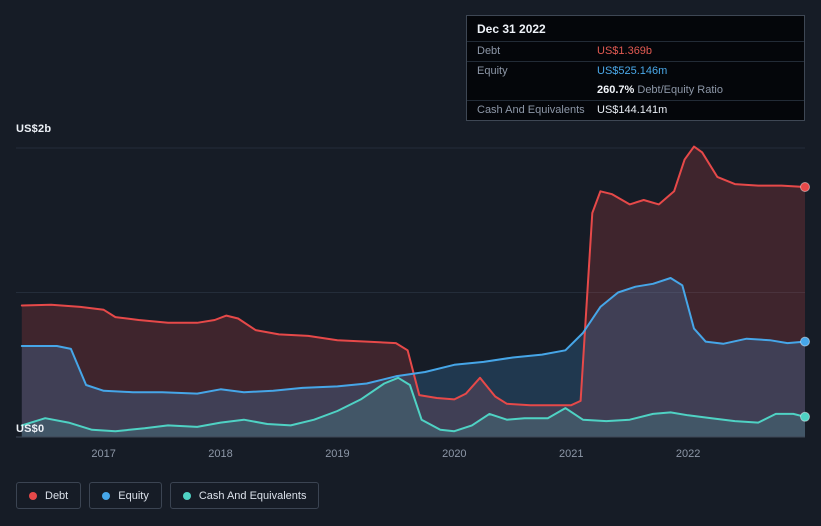 The width and height of the screenshot is (821, 526). Describe the element at coordinates (805, 416) in the screenshot. I see `cash-endpoint-marker` at that location.